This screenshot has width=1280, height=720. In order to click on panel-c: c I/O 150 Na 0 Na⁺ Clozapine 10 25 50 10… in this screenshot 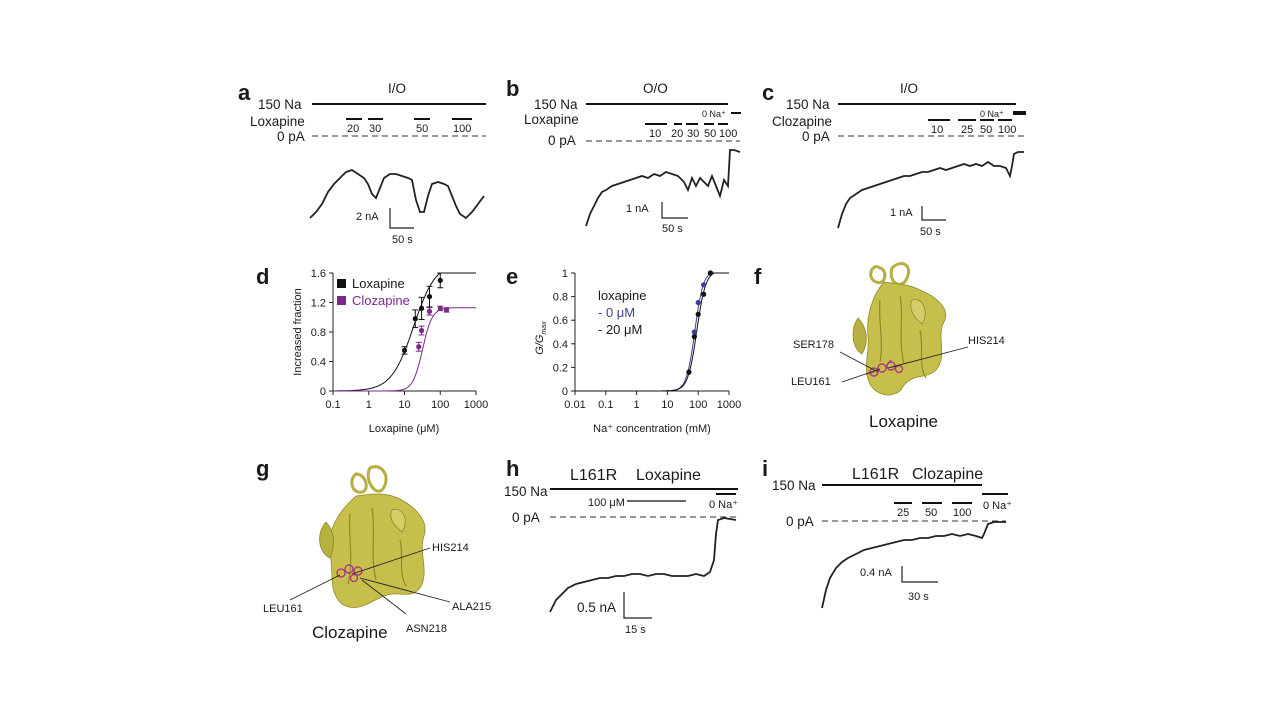, I will do `click(894, 159)`.